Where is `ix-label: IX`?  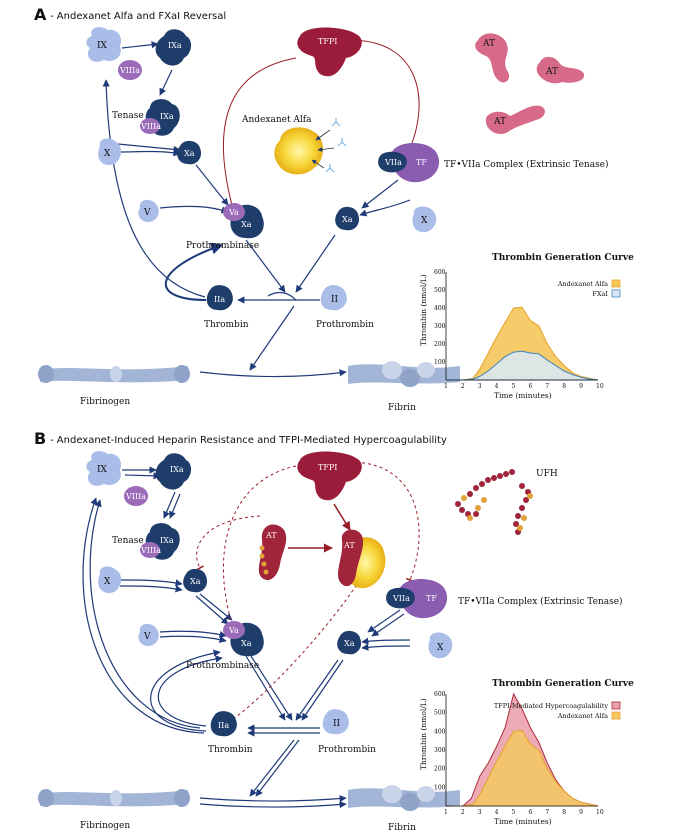 ix-label: IX is located at coordinates (102, 46).